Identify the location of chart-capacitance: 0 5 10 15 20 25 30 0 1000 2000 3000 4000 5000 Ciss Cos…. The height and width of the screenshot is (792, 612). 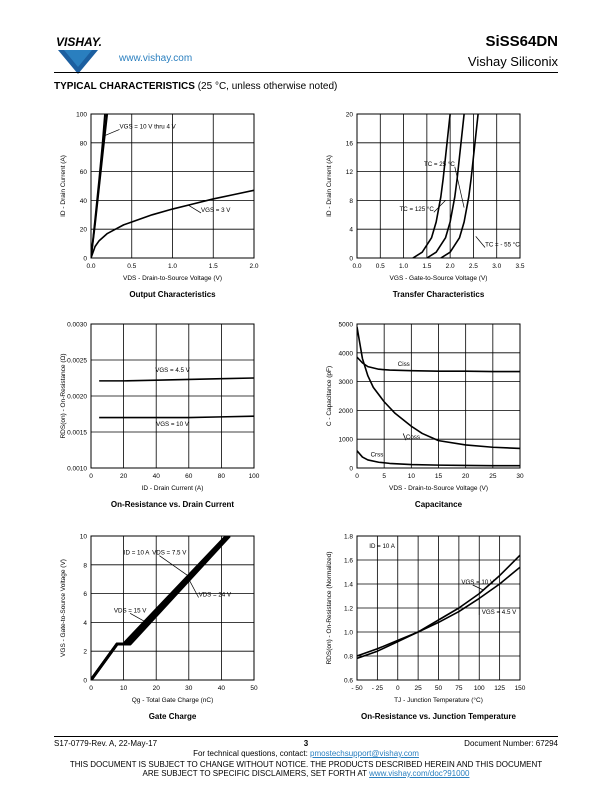
(425, 416).